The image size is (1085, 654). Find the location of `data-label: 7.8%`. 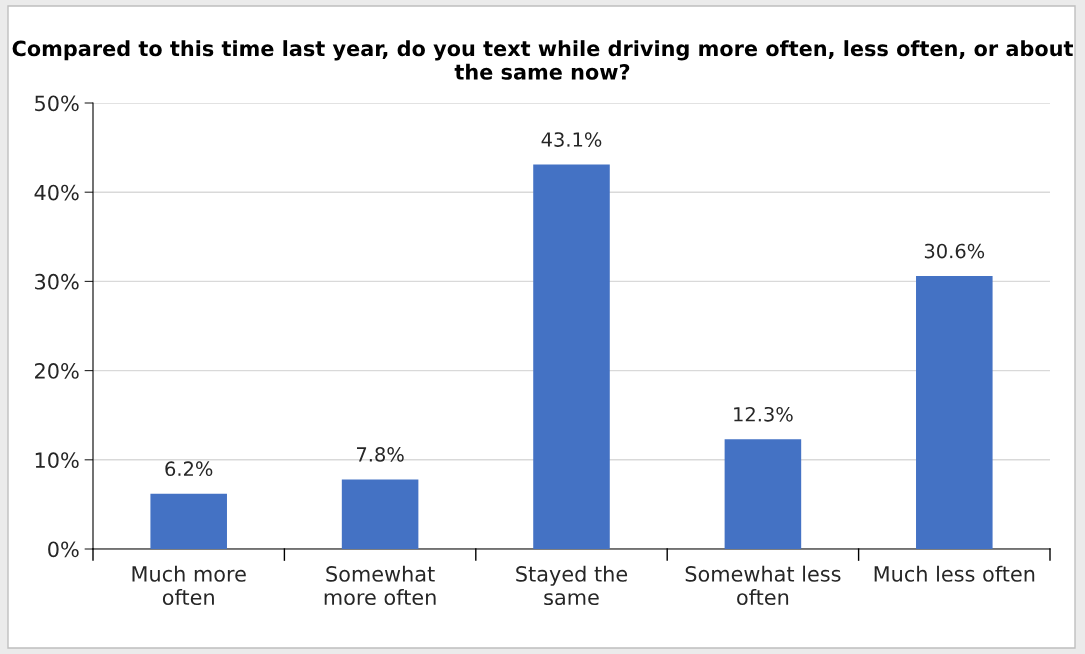

data-label: 7.8% is located at coordinates (380, 454).